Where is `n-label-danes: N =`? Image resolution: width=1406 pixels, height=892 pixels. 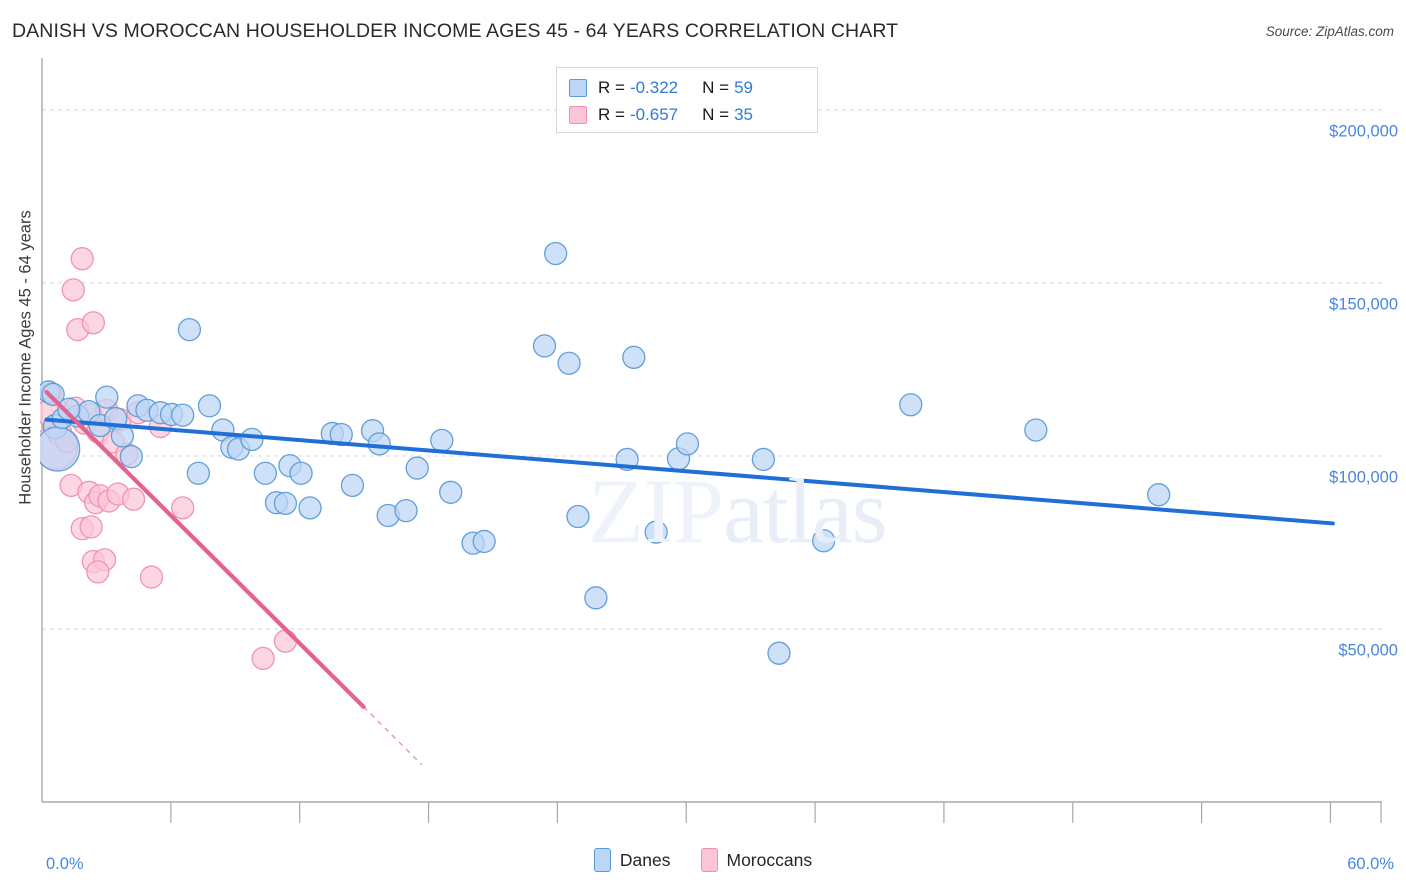 n-label-danes: N = is located at coordinates (716, 87).